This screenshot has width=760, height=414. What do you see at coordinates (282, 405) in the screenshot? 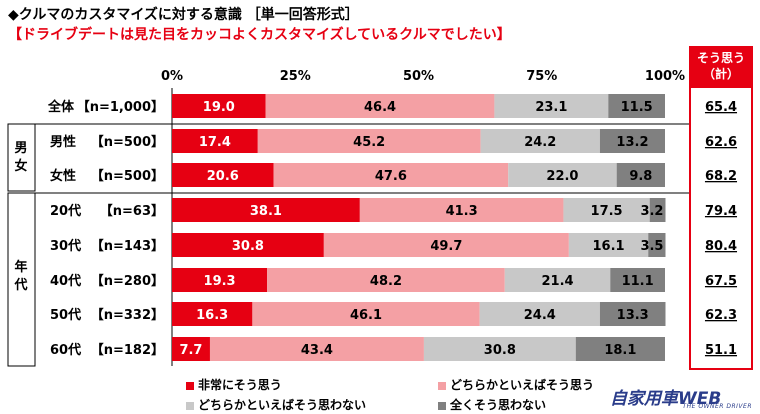
I see `legend-label-3: どちらかといえばそう思わない` at bounding box center [282, 405].